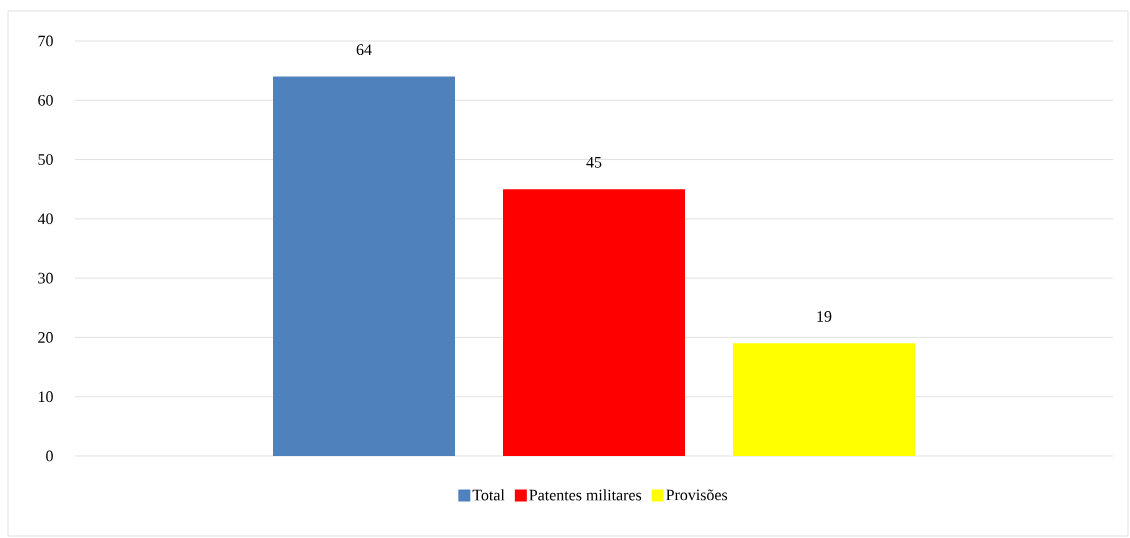 This screenshot has width=1130, height=538. I want to click on y-tick-label: 10, so click(45, 397).